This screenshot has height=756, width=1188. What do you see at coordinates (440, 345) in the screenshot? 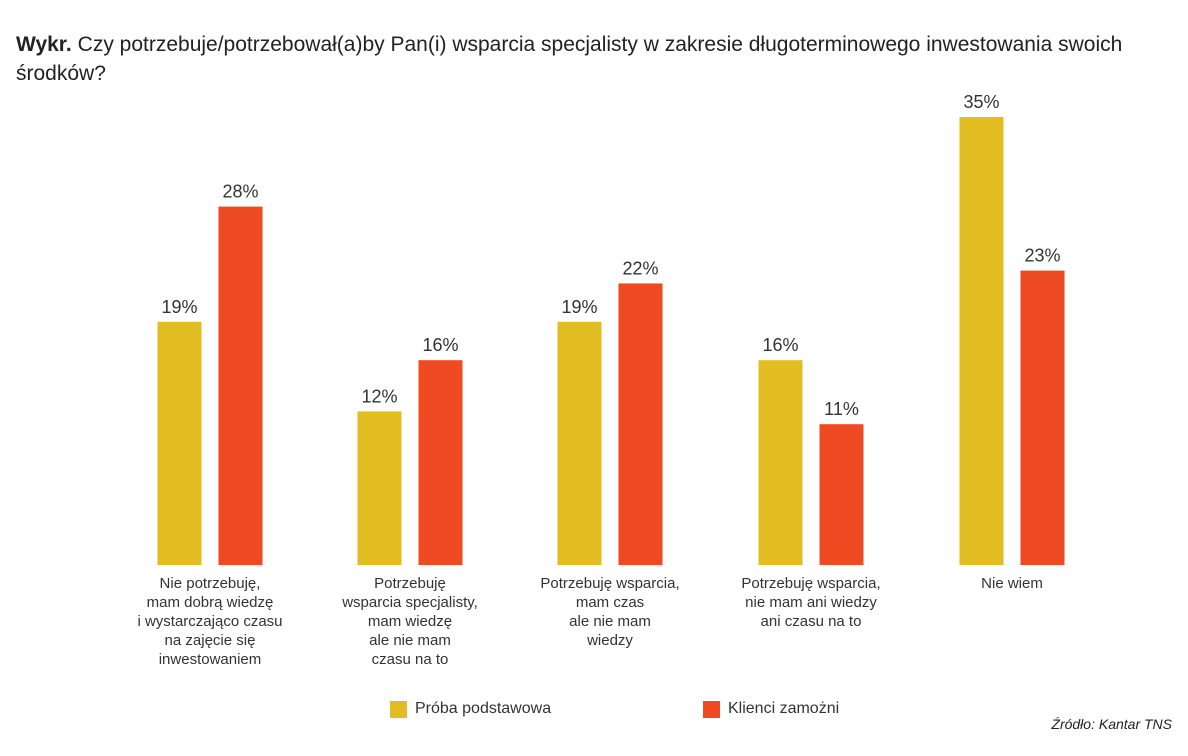
I see `data-label-2-2: 16%` at bounding box center [440, 345].